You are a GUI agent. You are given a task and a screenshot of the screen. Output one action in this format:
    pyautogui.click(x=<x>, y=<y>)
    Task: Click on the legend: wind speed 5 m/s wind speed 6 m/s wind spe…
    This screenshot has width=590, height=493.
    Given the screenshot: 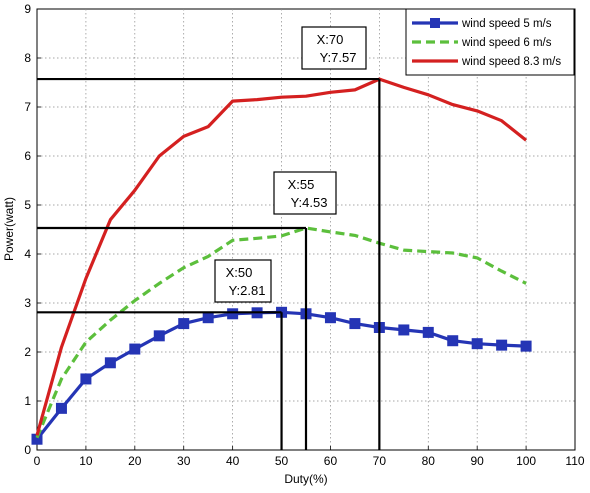 What is the action you would take?
    pyautogui.click(x=490, y=42)
    